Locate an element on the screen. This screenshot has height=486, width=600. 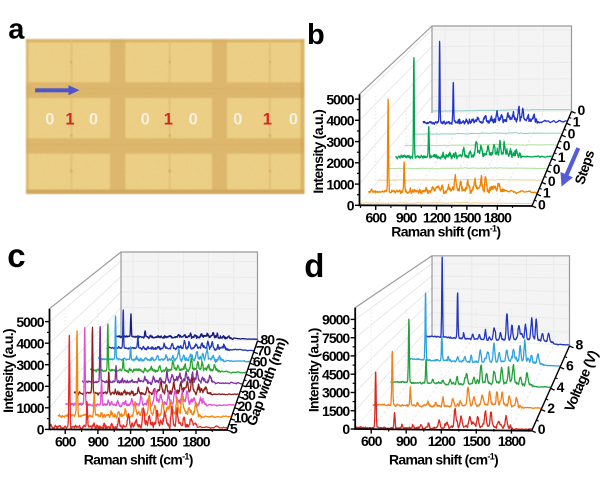
svg-text: a is located at coordinates (16, 30).